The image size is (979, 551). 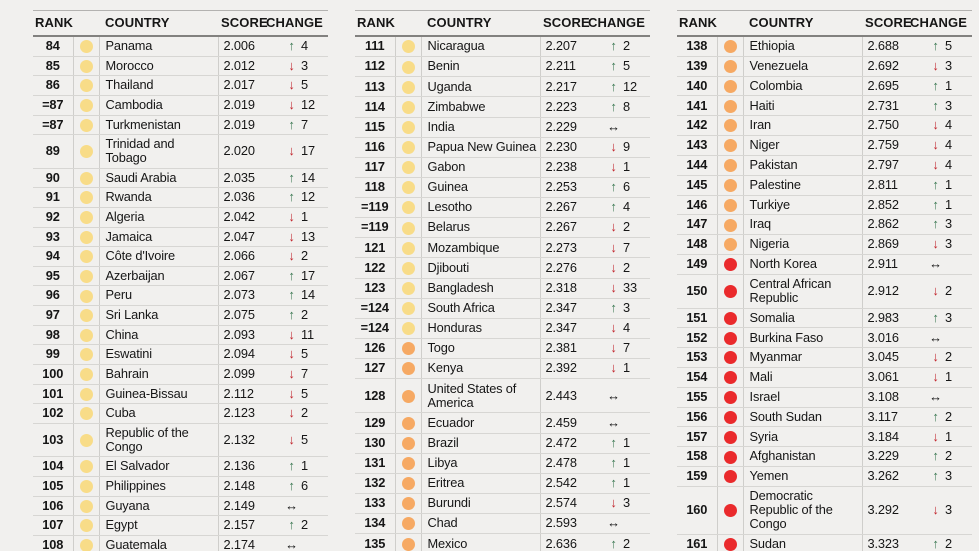 What do you see at coordinates (181, 486) in the screenshot?
I see `table-row: 105 Philippines 2.148 ↑ 6` at bounding box center [181, 486].